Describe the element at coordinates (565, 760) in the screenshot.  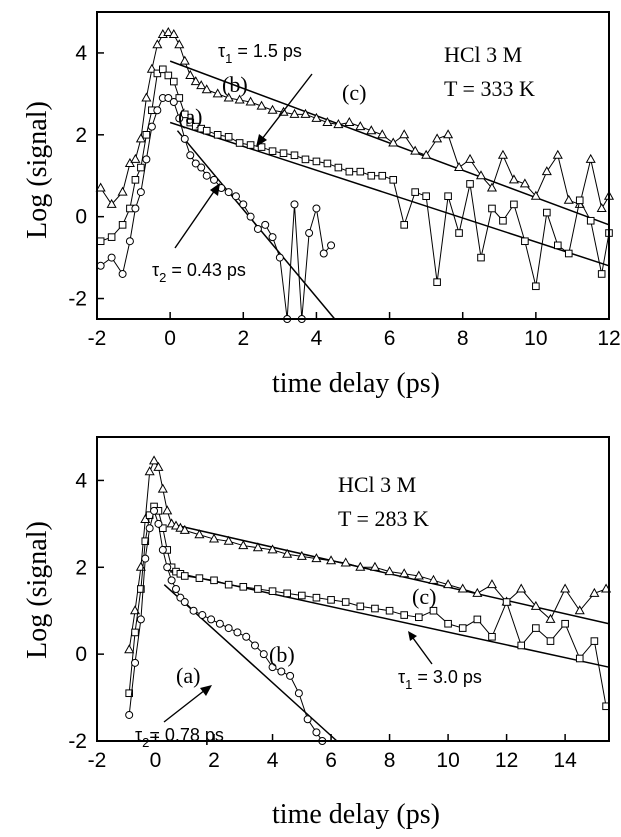
I see `x-tick-label: 14` at that location.